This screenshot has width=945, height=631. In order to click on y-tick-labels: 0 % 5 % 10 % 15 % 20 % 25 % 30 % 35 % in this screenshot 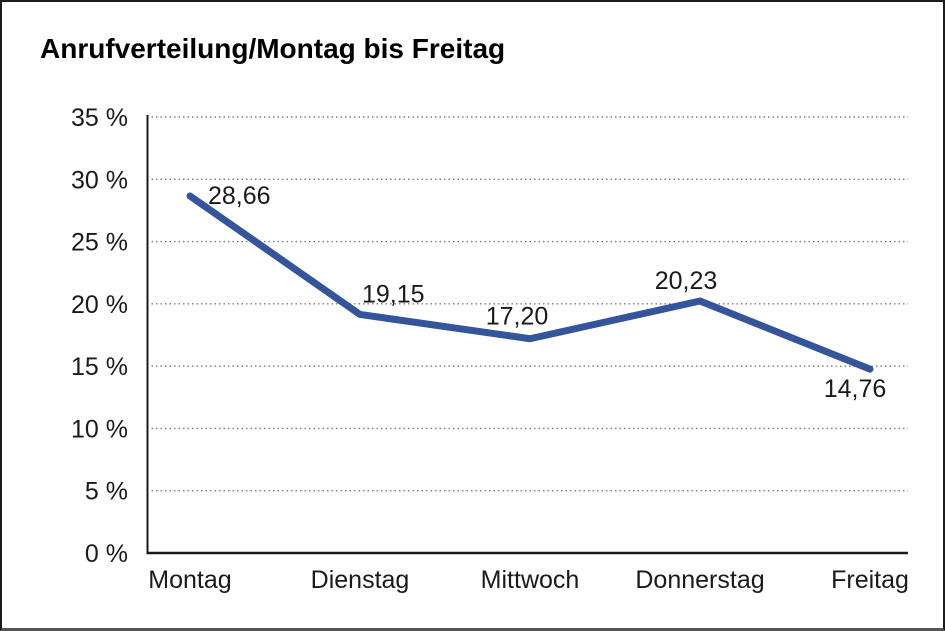, I will do `click(99, 336)`.